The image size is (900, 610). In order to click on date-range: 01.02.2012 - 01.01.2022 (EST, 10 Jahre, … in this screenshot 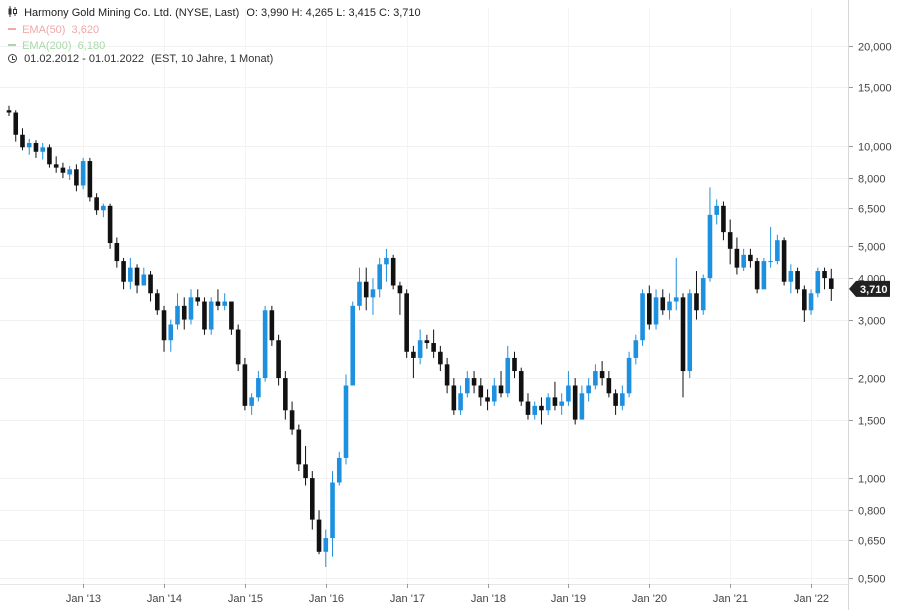, I will do `click(140, 59)`.